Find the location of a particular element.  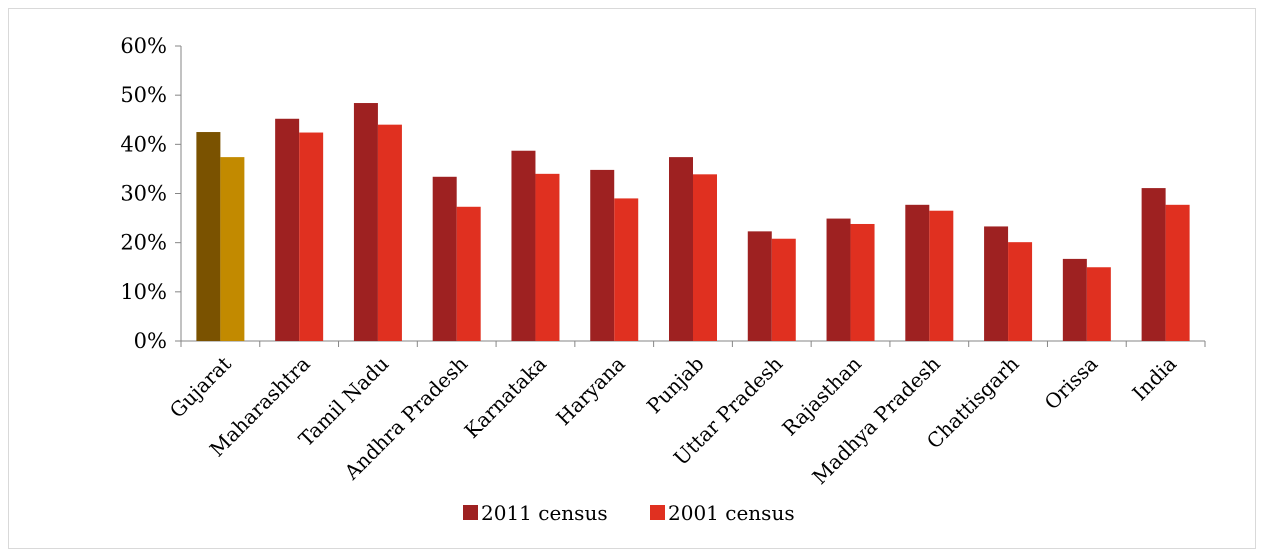

y-tick-label: 60% is located at coordinates (143, 46).